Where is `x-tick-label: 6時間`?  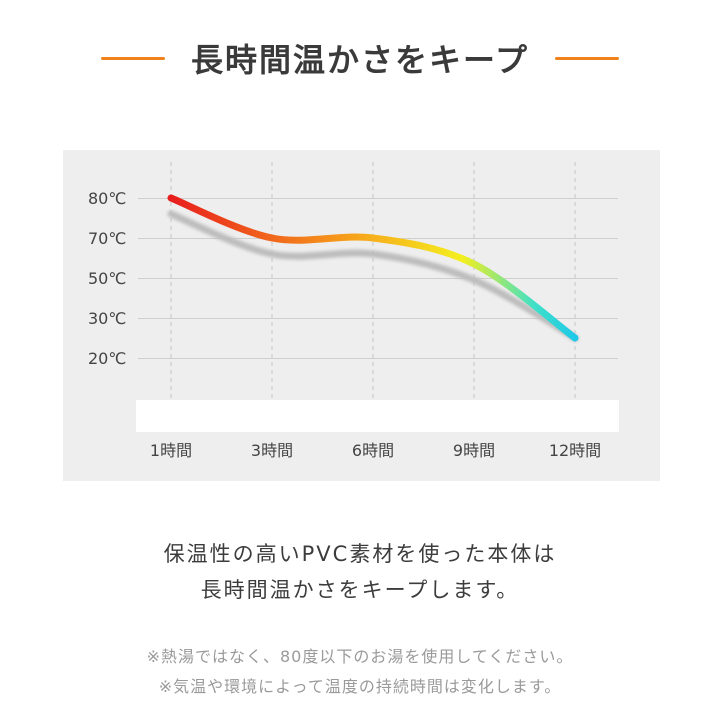
x-tick-label: 6時間 is located at coordinates (373, 450).